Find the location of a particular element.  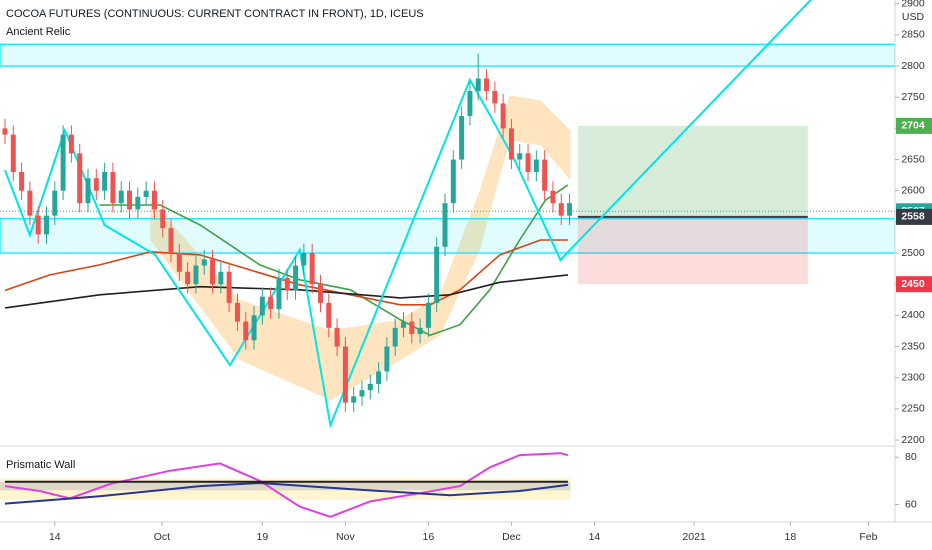

y-tick-label: 2500 is located at coordinates (913, 253).